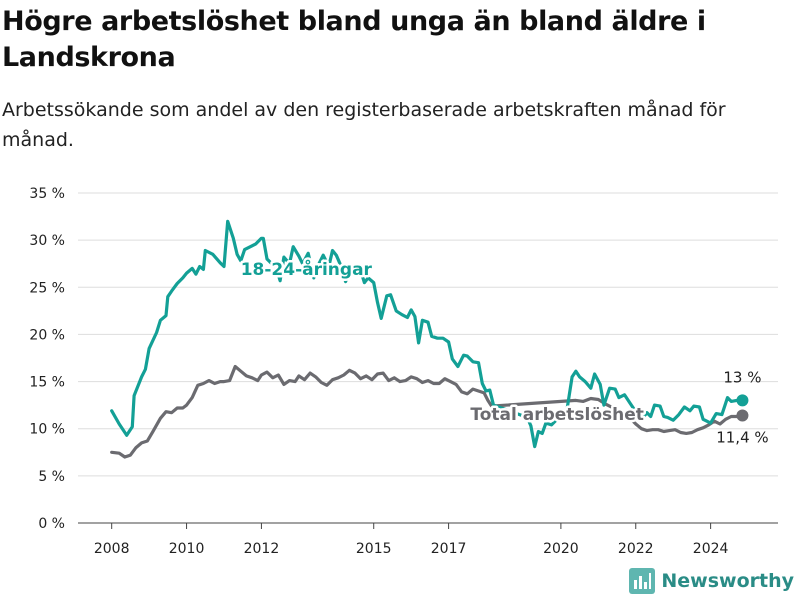 Image resolution: width=800 pixels, height=600 pixels. Describe the element at coordinates (47, 383) in the screenshot. I see `y-tick-label: 15 %` at that location.